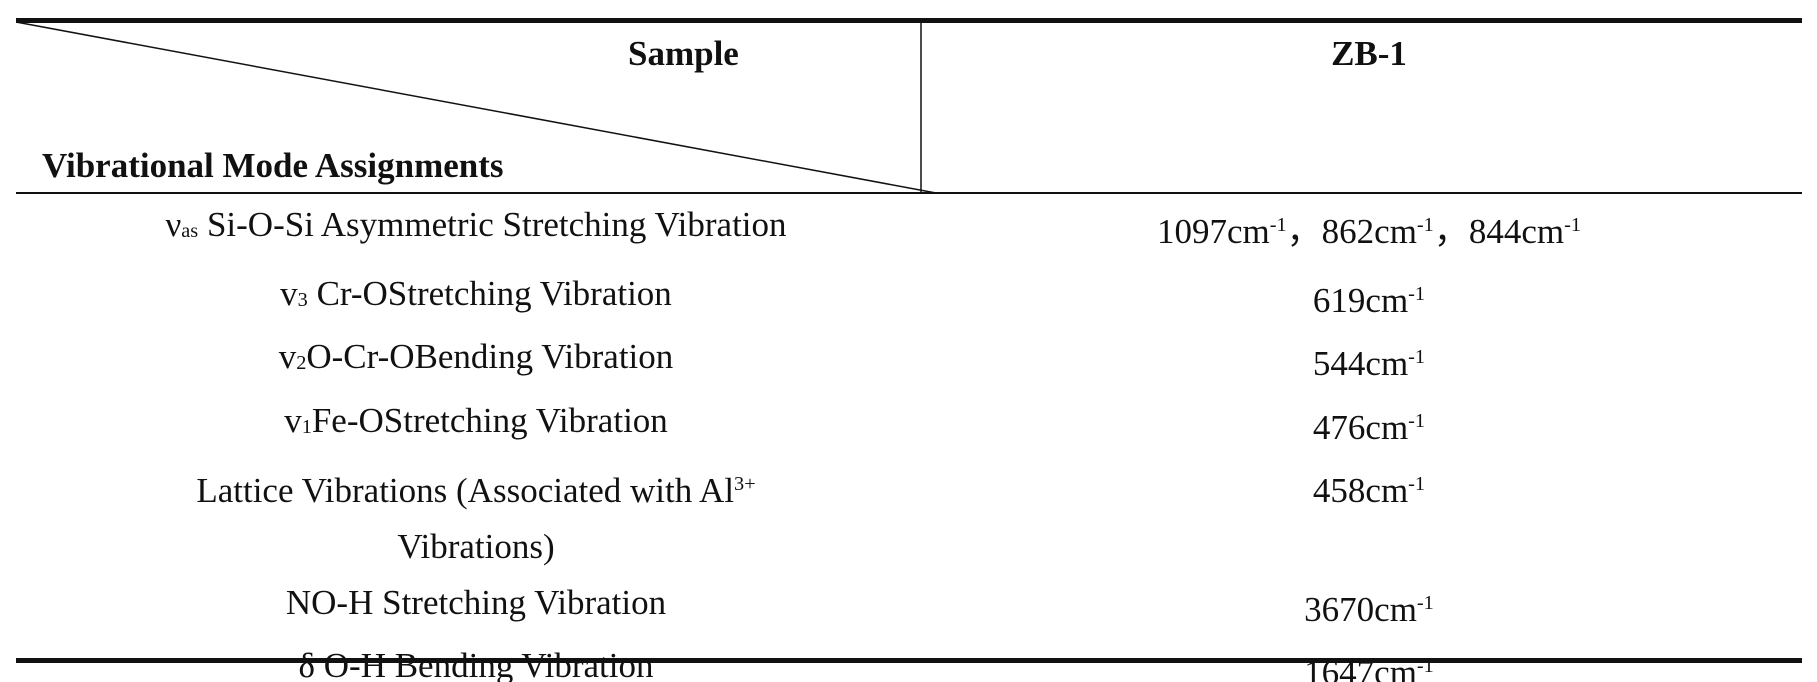 Image resolution: width=1817 pixels, height=682 pixels. What do you see at coordinates (1360, 667) in the screenshot?
I see `text-segment: 1647cm` at bounding box center [1360, 667].